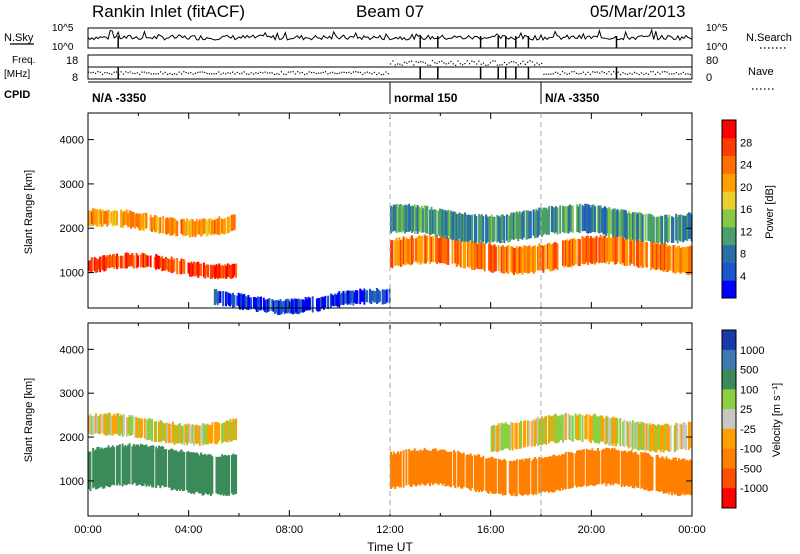 The width and height of the screenshot is (800, 554). I want to click on x-tick-label: 00:00, so click(88, 530).